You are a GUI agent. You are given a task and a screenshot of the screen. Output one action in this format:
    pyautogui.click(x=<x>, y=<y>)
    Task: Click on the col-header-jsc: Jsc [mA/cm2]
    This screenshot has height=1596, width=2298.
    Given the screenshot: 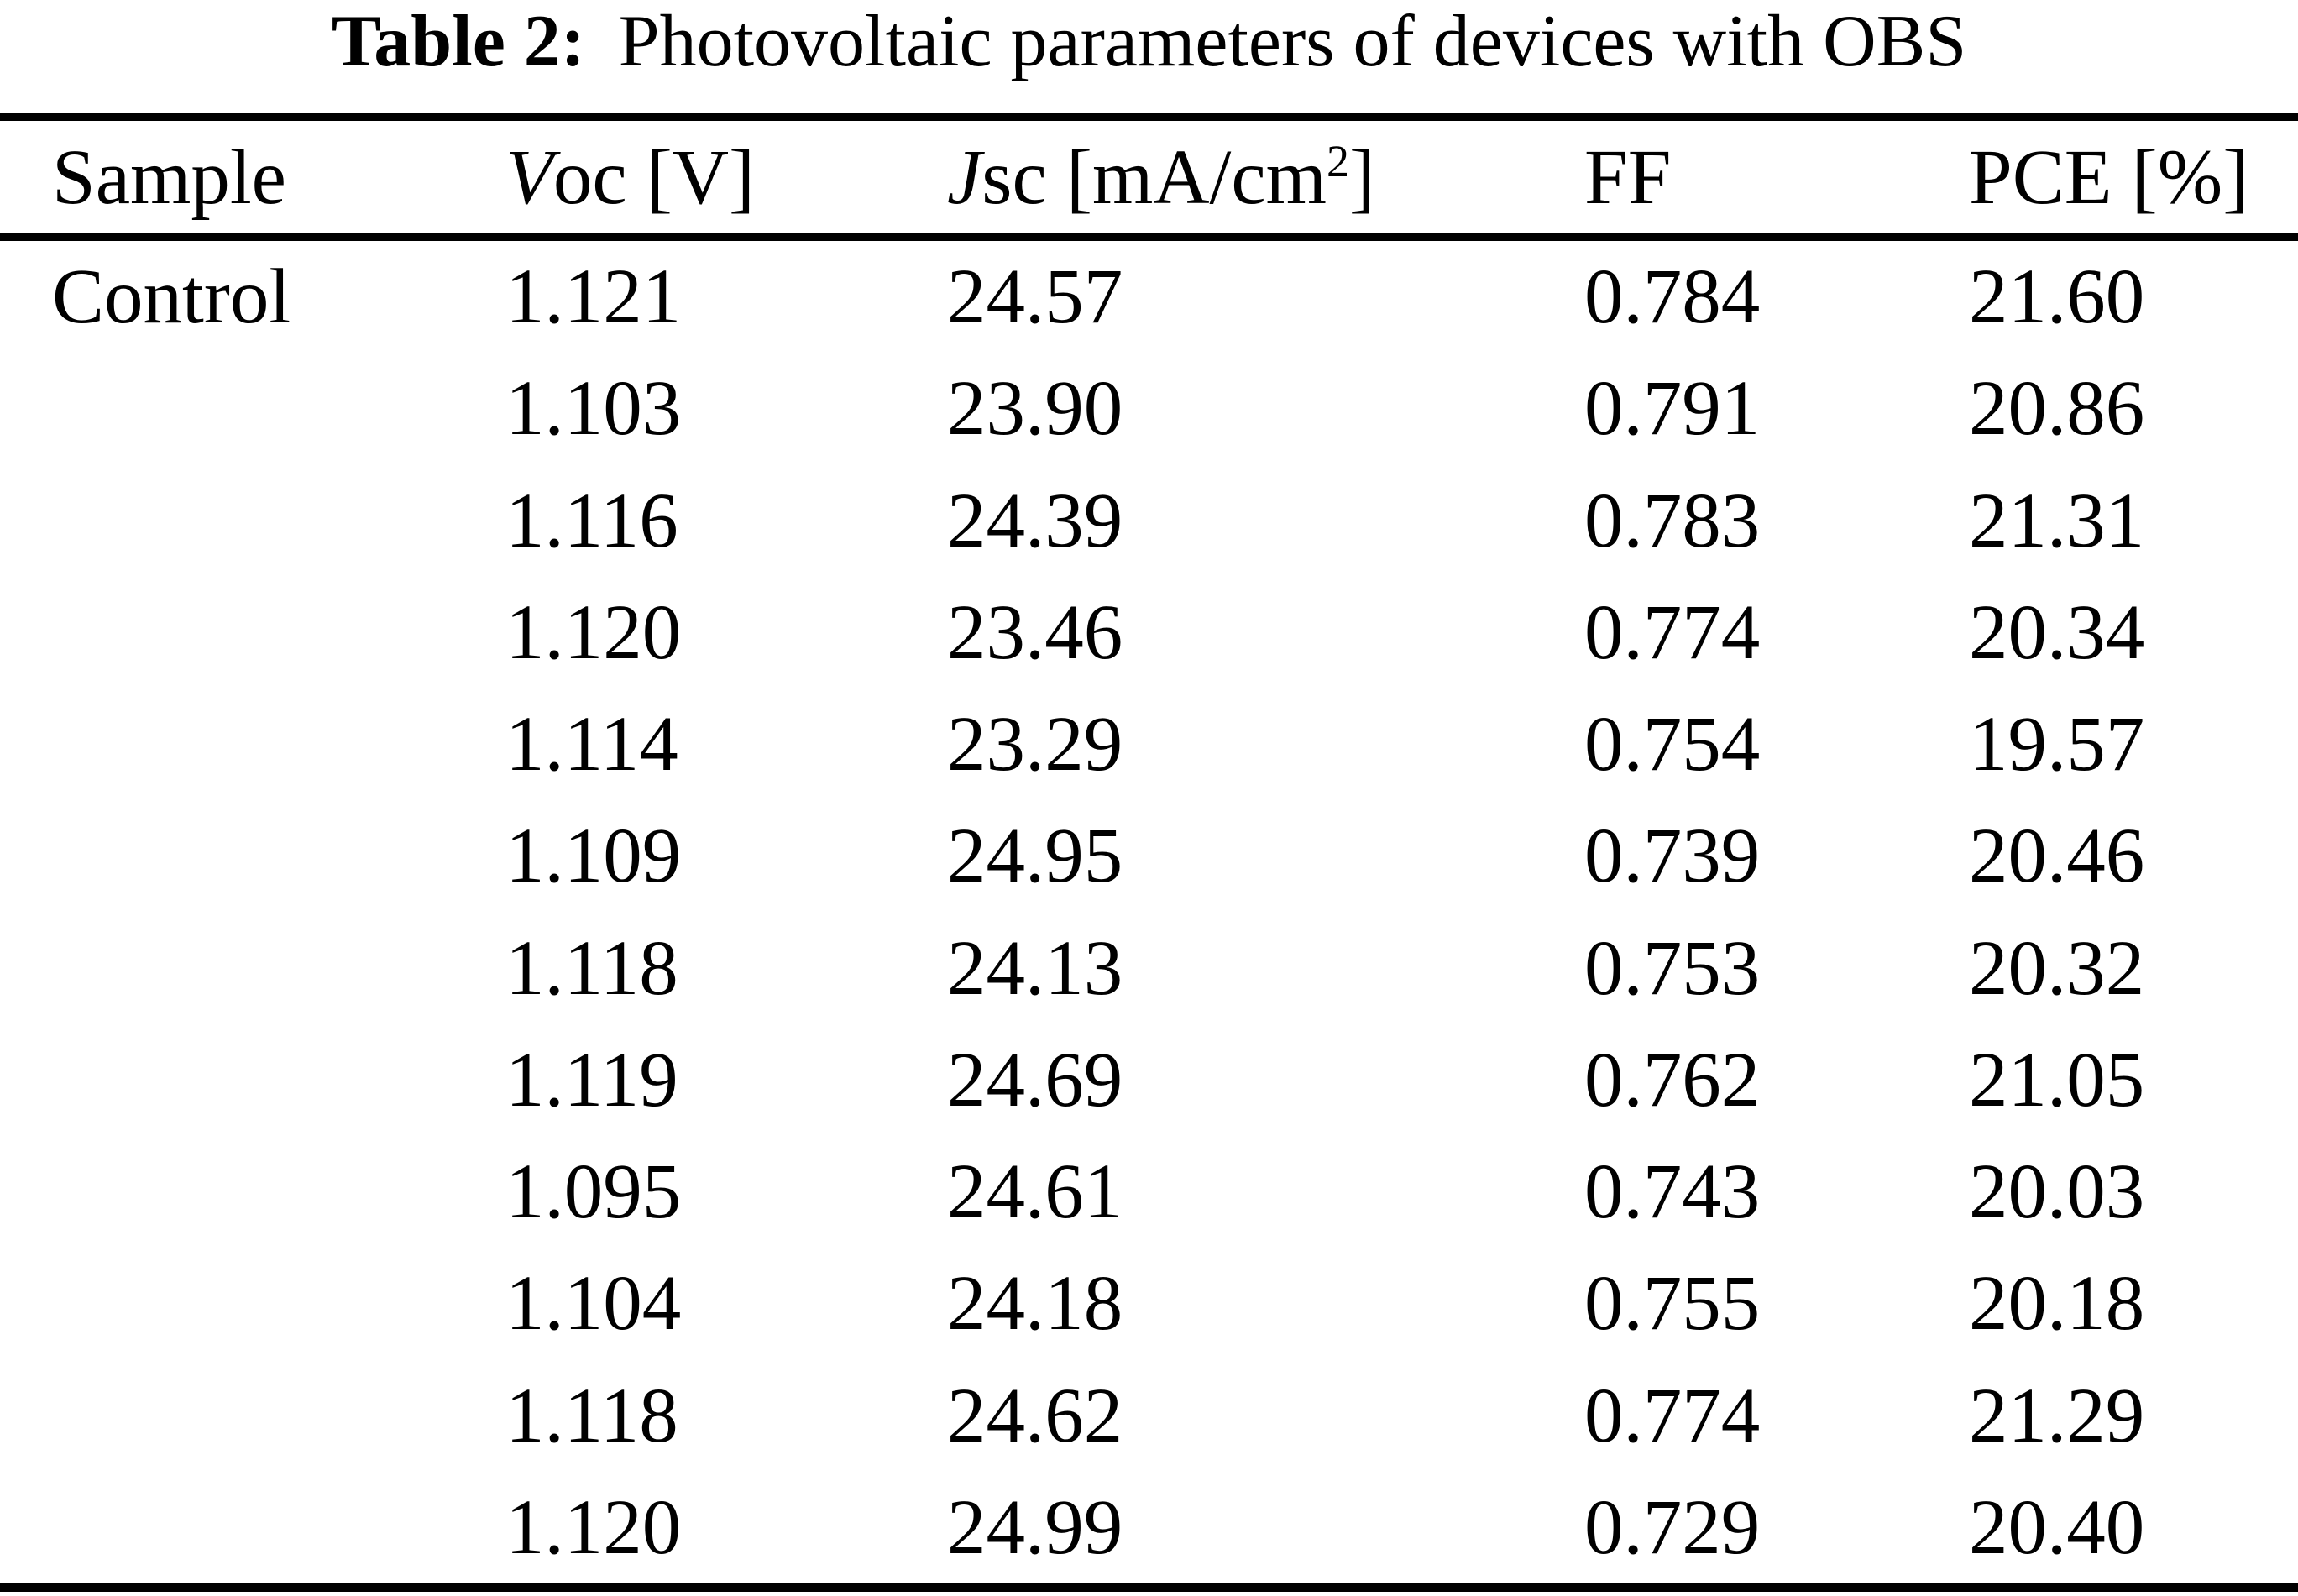 What is the action you would take?
    pyautogui.click(x=1161, y=177)
    